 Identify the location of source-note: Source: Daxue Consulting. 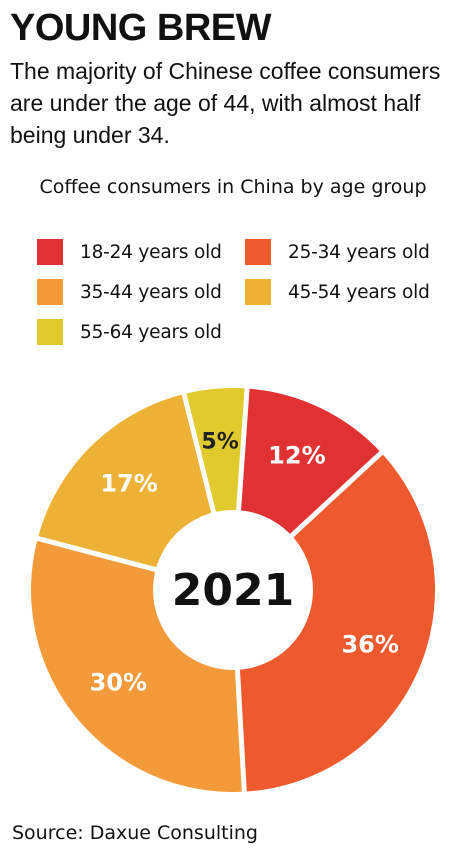
(135, 833).